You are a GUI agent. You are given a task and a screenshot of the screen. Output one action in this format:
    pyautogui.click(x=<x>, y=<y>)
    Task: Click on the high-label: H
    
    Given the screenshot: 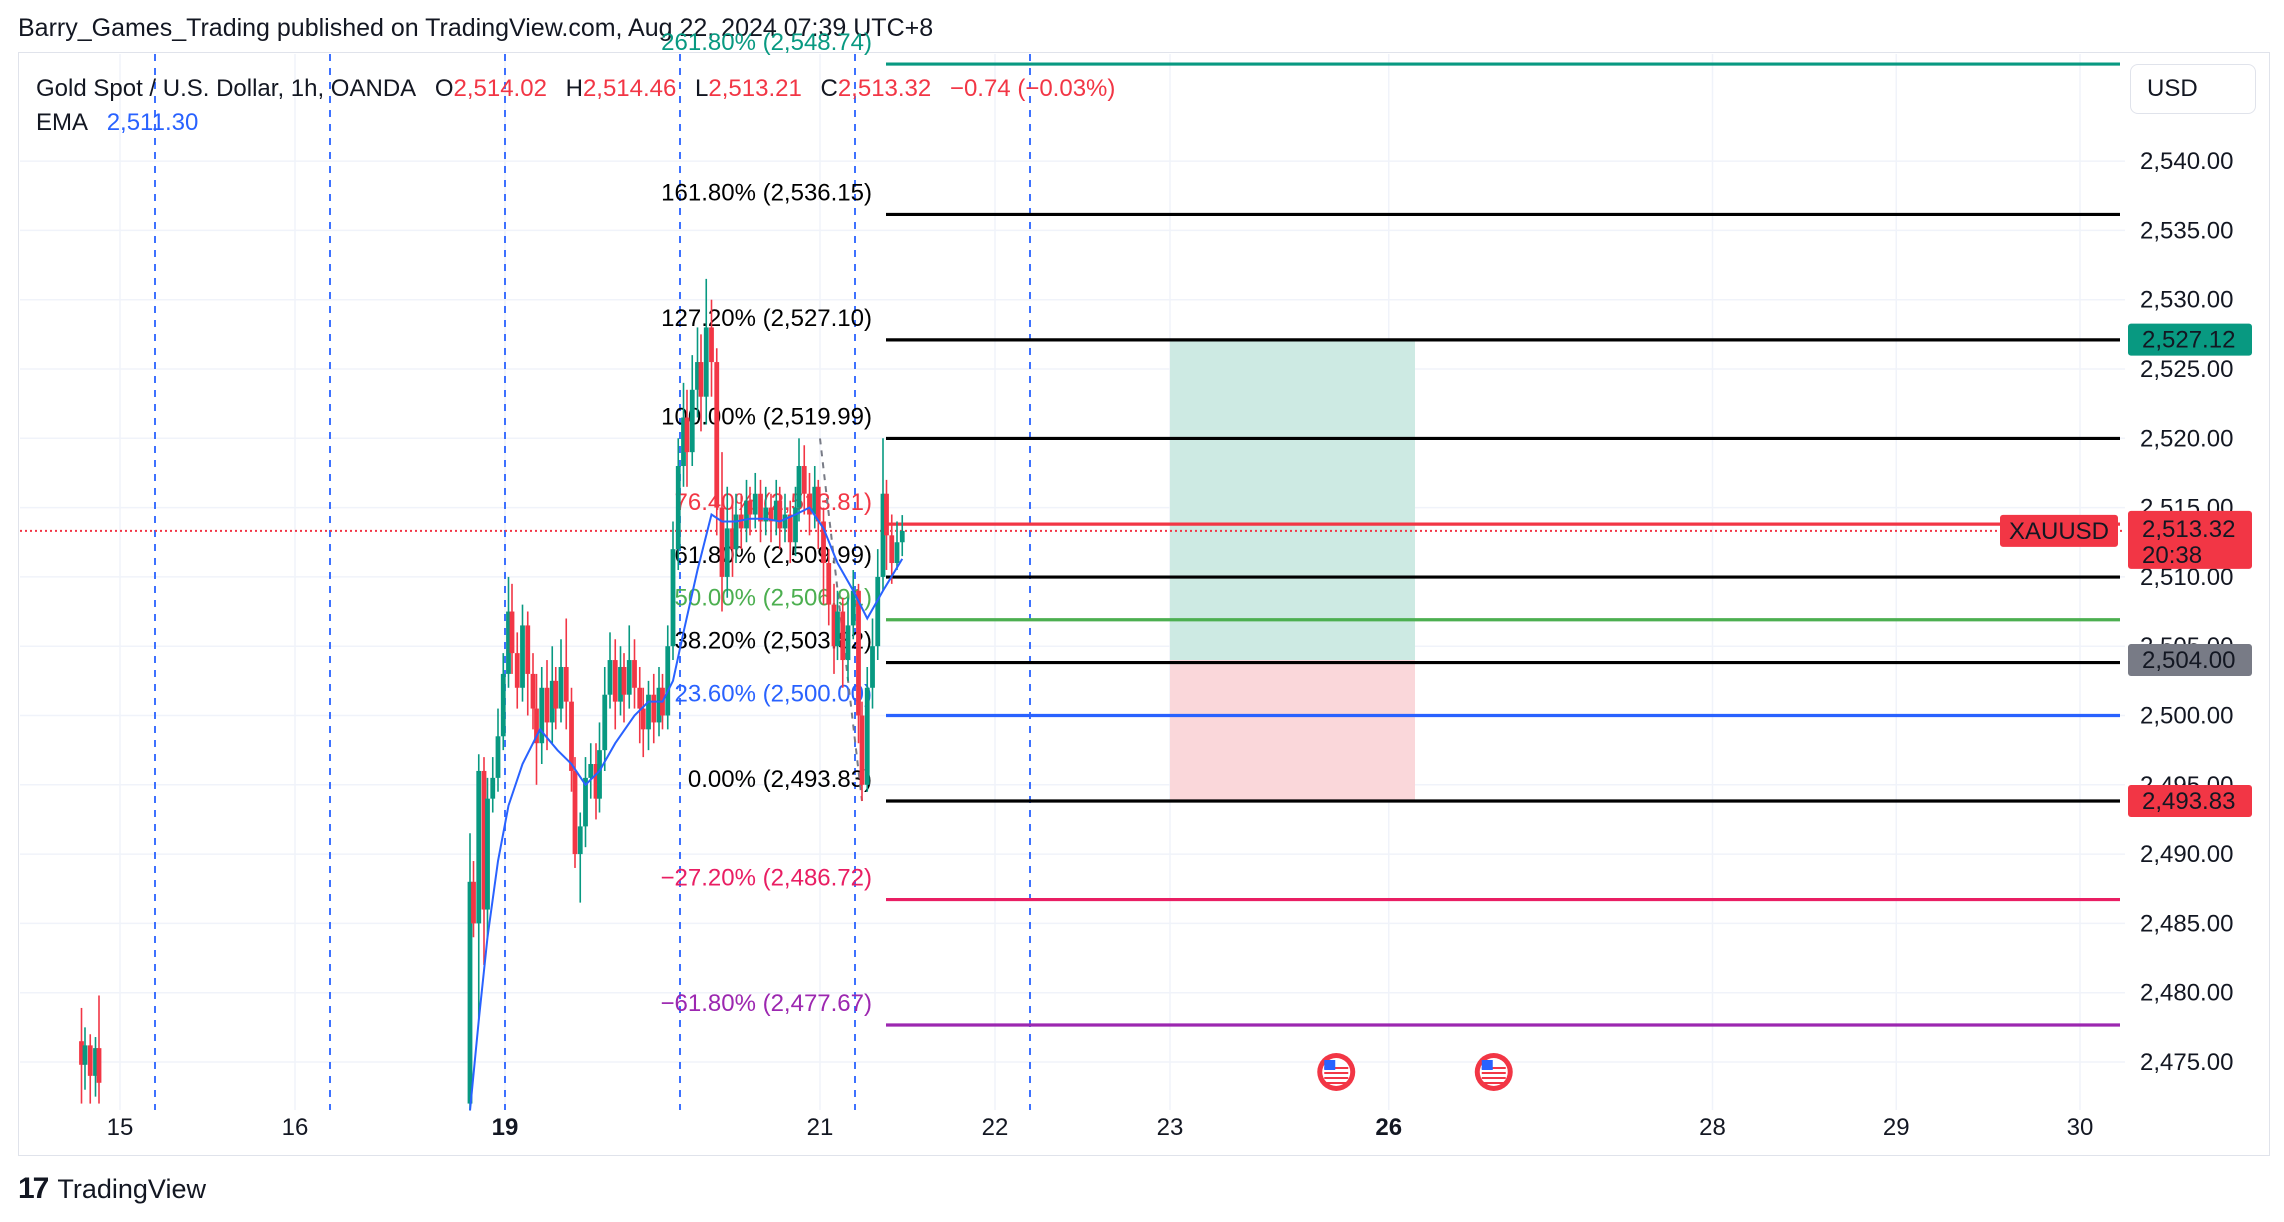 What is the action you would take?
    pyautogui.click(x=574, y=88)
    